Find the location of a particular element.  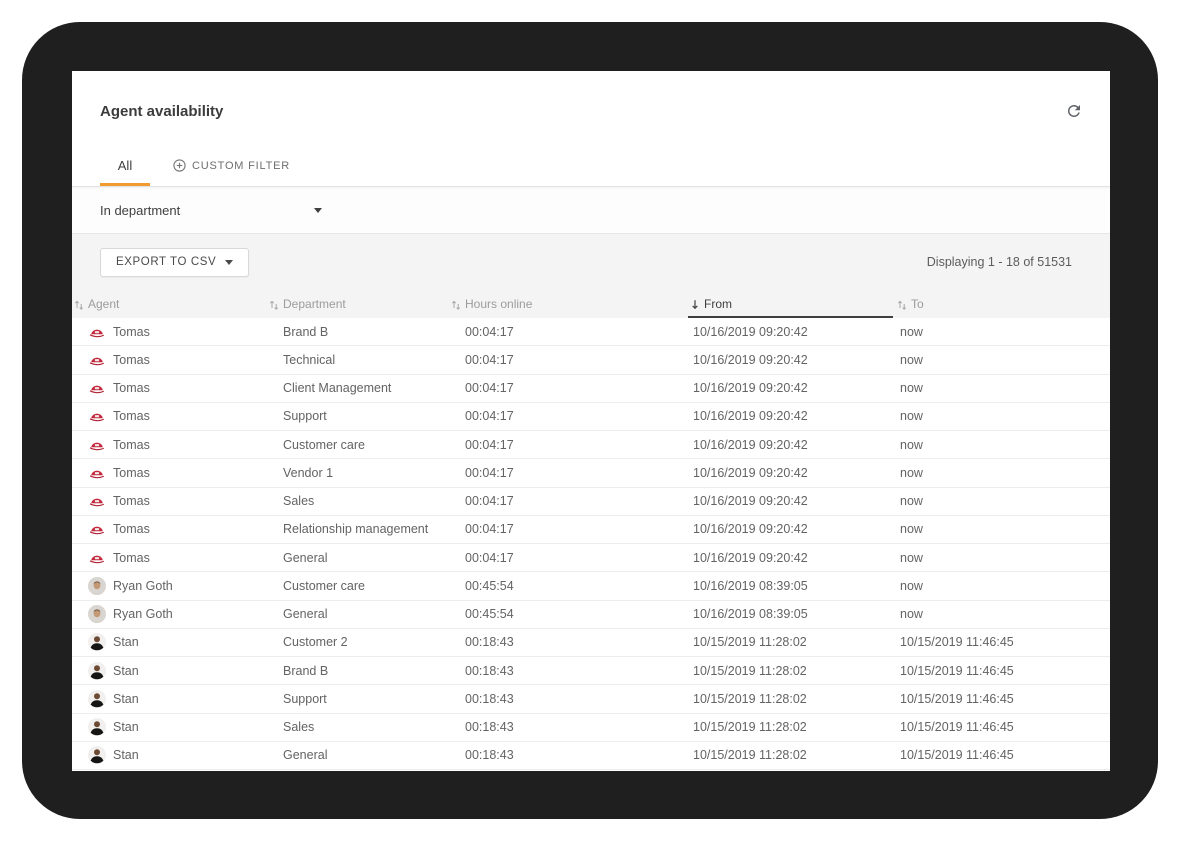

column-header-hours-online: Hours online is located at coordinates (568, 304).